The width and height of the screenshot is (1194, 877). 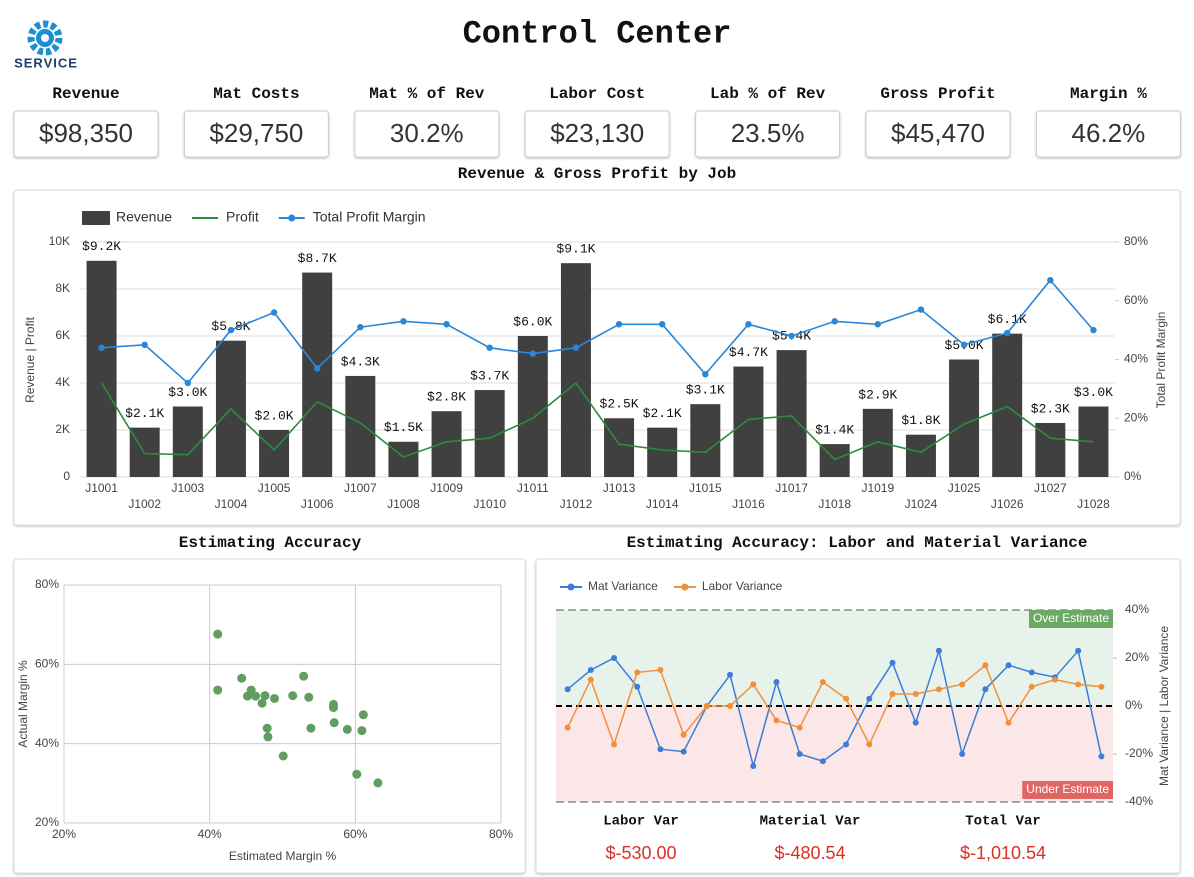 I want to click on x-tick-label: J1009, so click(x=446, y=488).